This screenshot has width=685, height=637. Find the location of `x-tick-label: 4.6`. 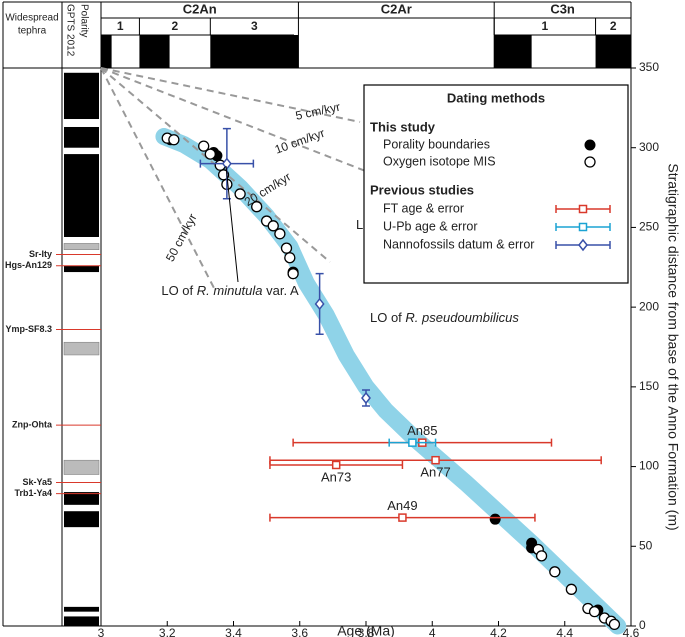

x-tick-label: 4.6 is located at coordinates (631, 631).